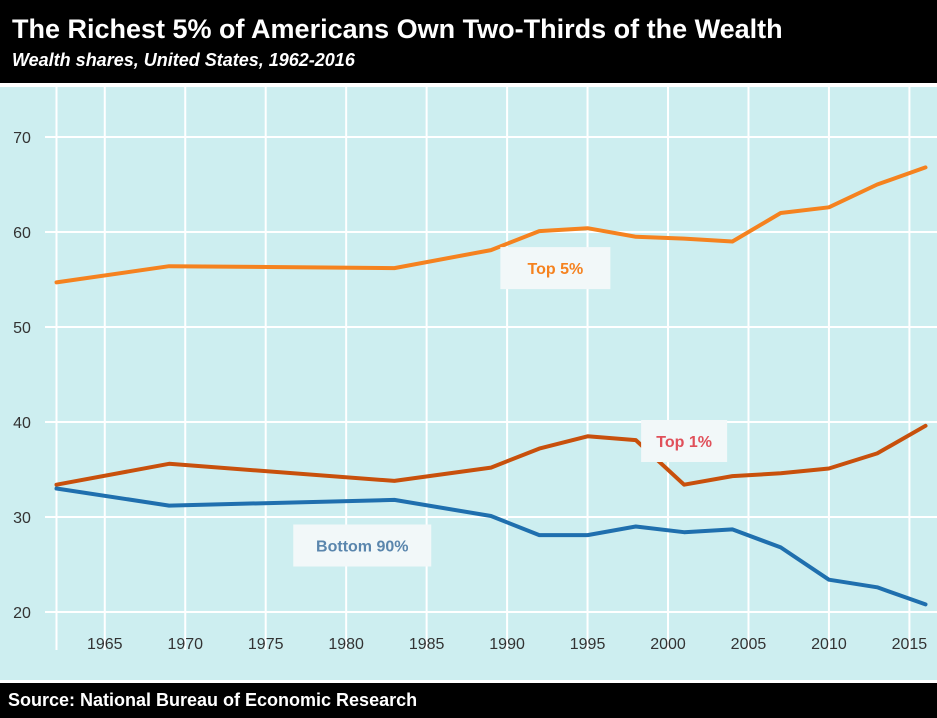 This screenshot has height=718, width=937. What do you see at coordinates (22, 613) in the screenshot?
I see `y-tick-label-20: 20` at bounding box center [22, 613].